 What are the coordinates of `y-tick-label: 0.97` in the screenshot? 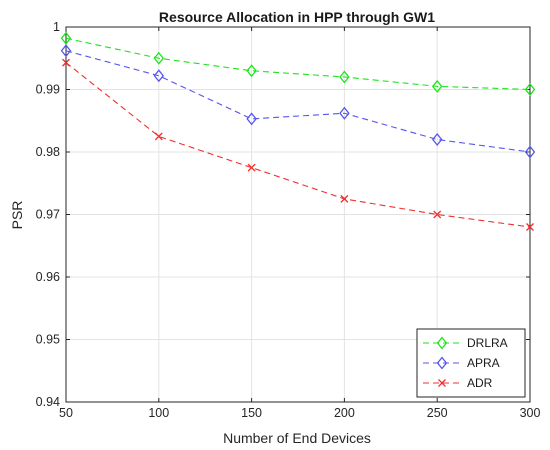 It's located at (48, 215).